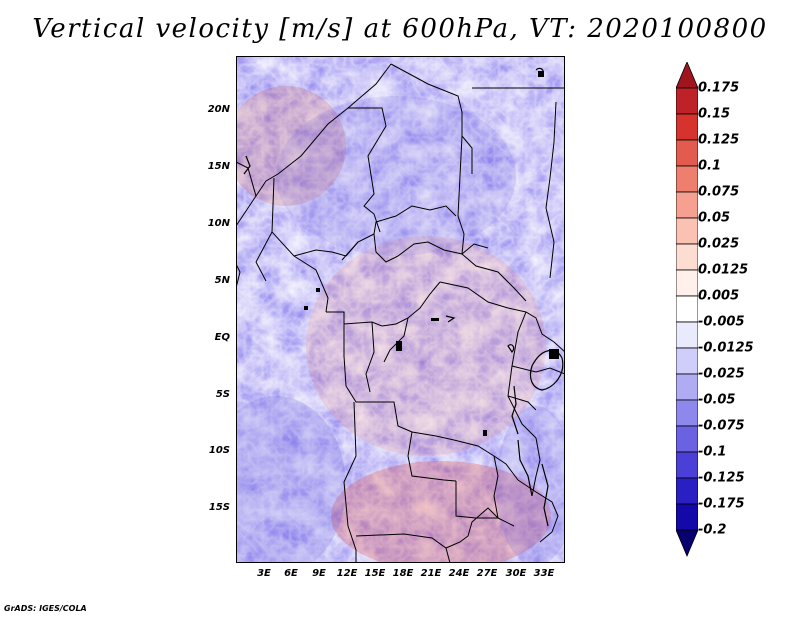 Image resolution: width=800 pixels, height=618 pixels. What do you see at coordinates (218, 166) in the screenshot?
I see `lat-label-15n: 15N` at bounding box center [218, 166].